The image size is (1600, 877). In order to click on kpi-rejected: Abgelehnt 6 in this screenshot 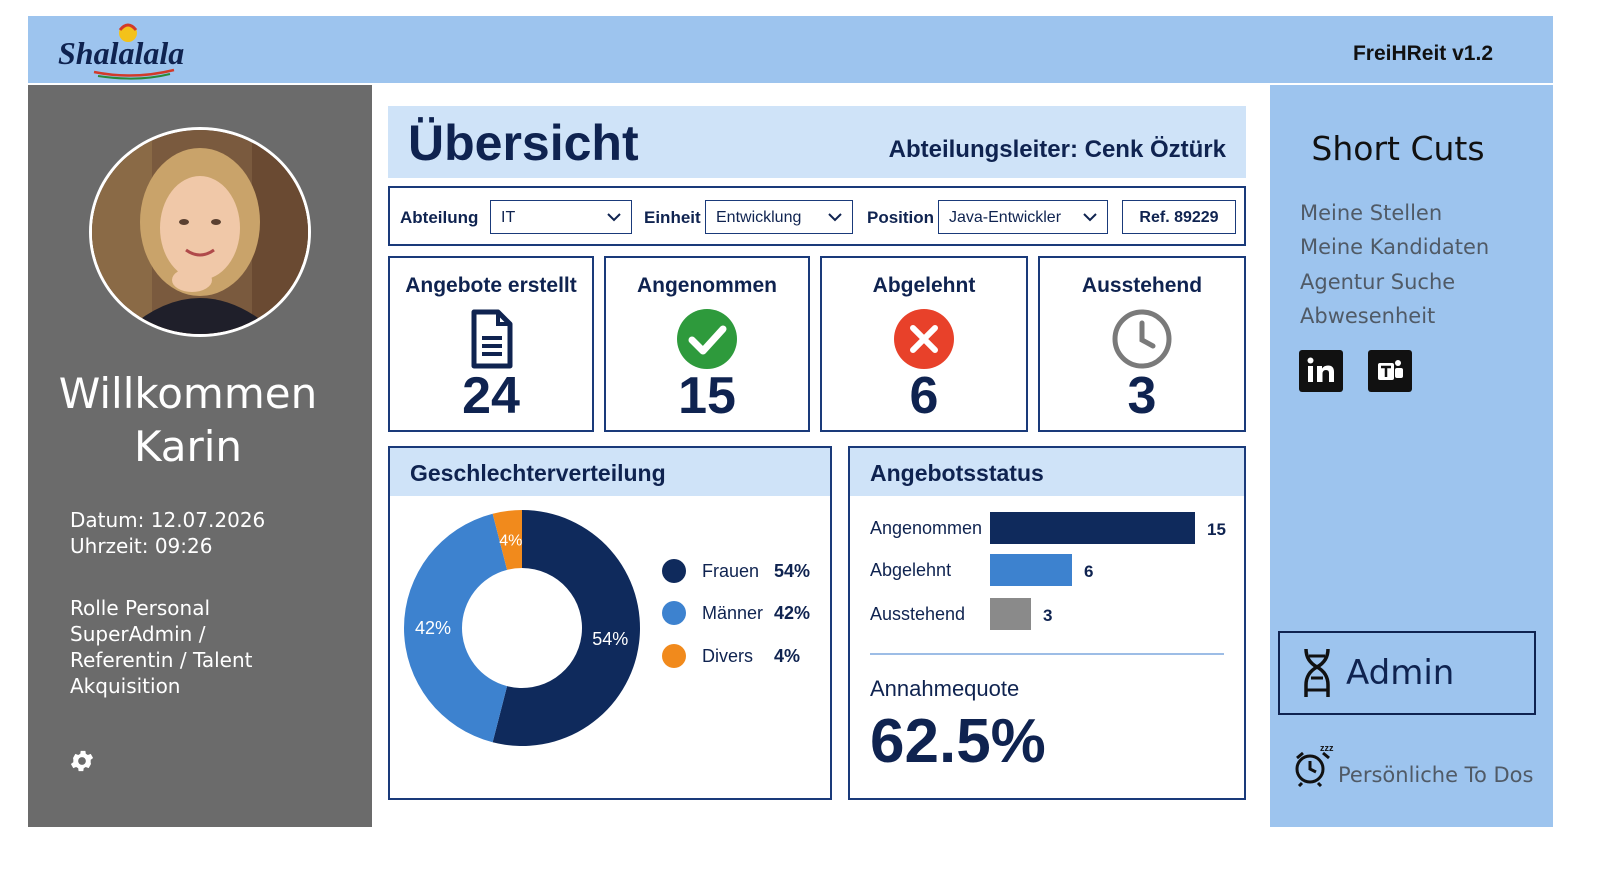, I will do `click(924, 344)`.